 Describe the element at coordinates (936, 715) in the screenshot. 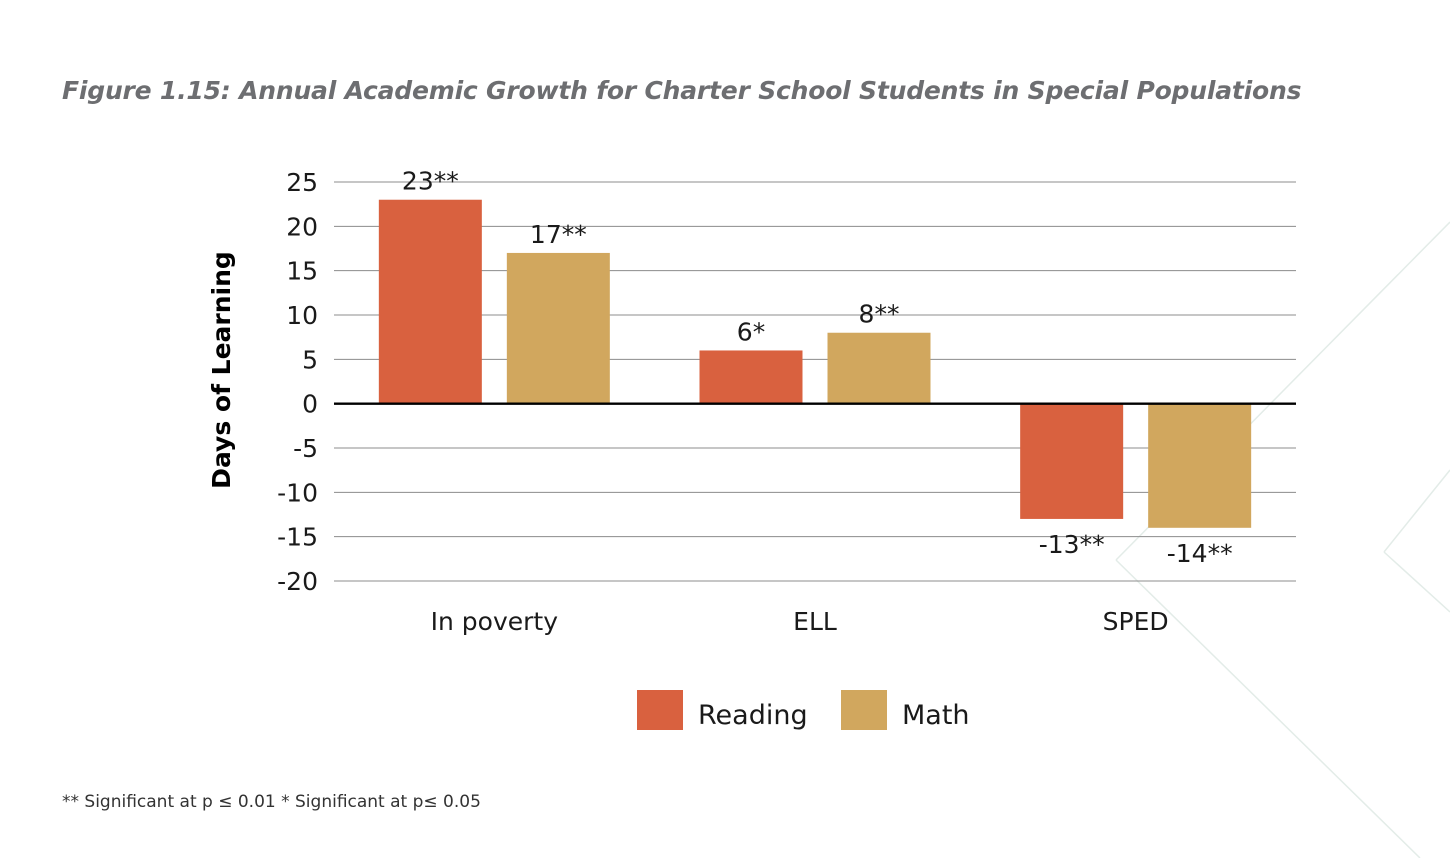

I see `legend-label-math: Math` at that location.